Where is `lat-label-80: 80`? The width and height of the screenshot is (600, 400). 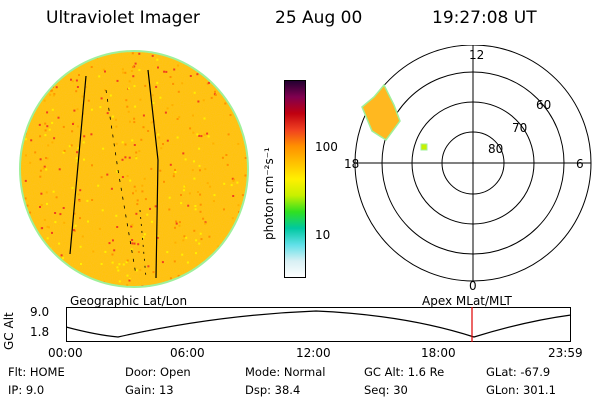
lat-label-80: 80 is located at coordinates (495, 149).